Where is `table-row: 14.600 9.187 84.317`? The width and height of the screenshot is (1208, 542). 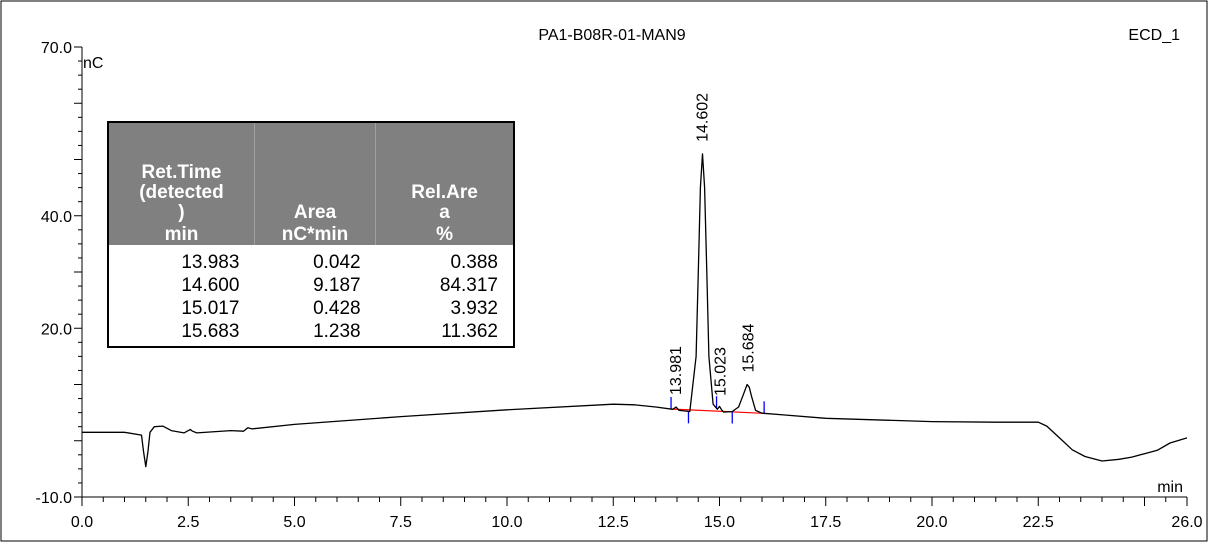 table-row: 14.600 9.187 84.317 is located at coordinates (311, 285).